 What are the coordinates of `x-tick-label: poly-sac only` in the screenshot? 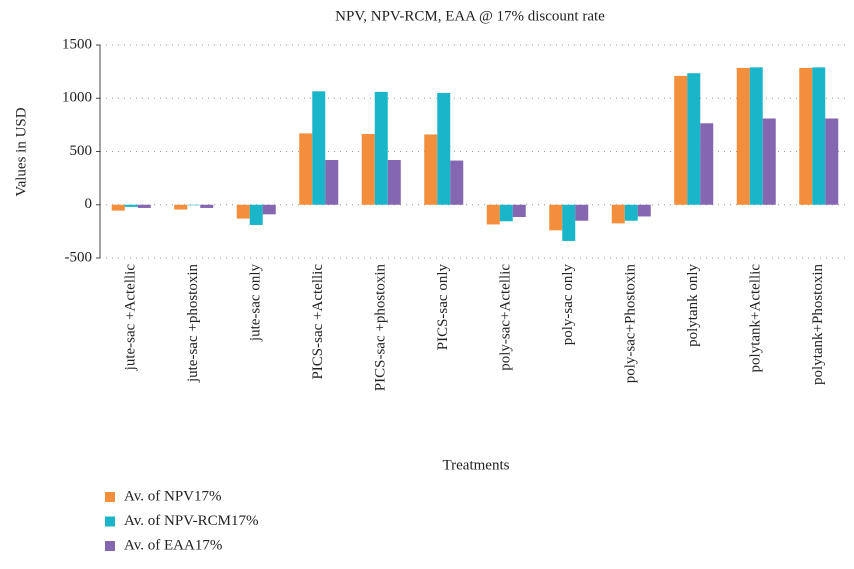 It's located at (568, 305).